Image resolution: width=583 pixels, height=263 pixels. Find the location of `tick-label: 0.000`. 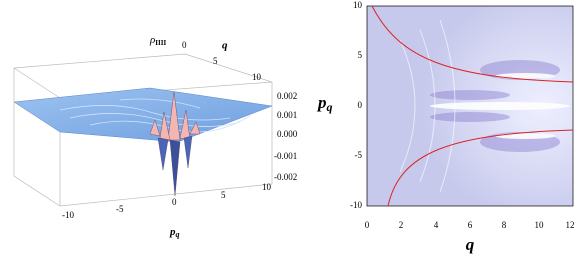

tick-label: 0.000 is located at coordinates (287, 134).